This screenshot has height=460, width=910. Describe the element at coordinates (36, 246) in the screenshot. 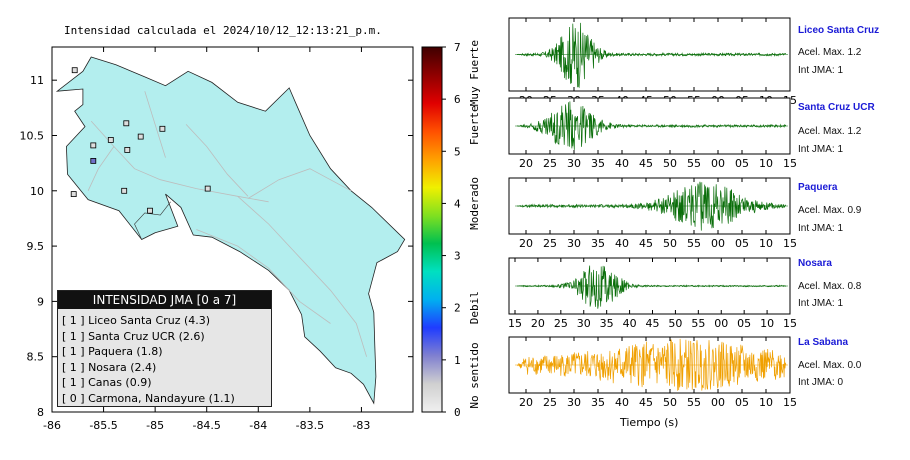

I see `y-tick-label: 9.5` at that location.